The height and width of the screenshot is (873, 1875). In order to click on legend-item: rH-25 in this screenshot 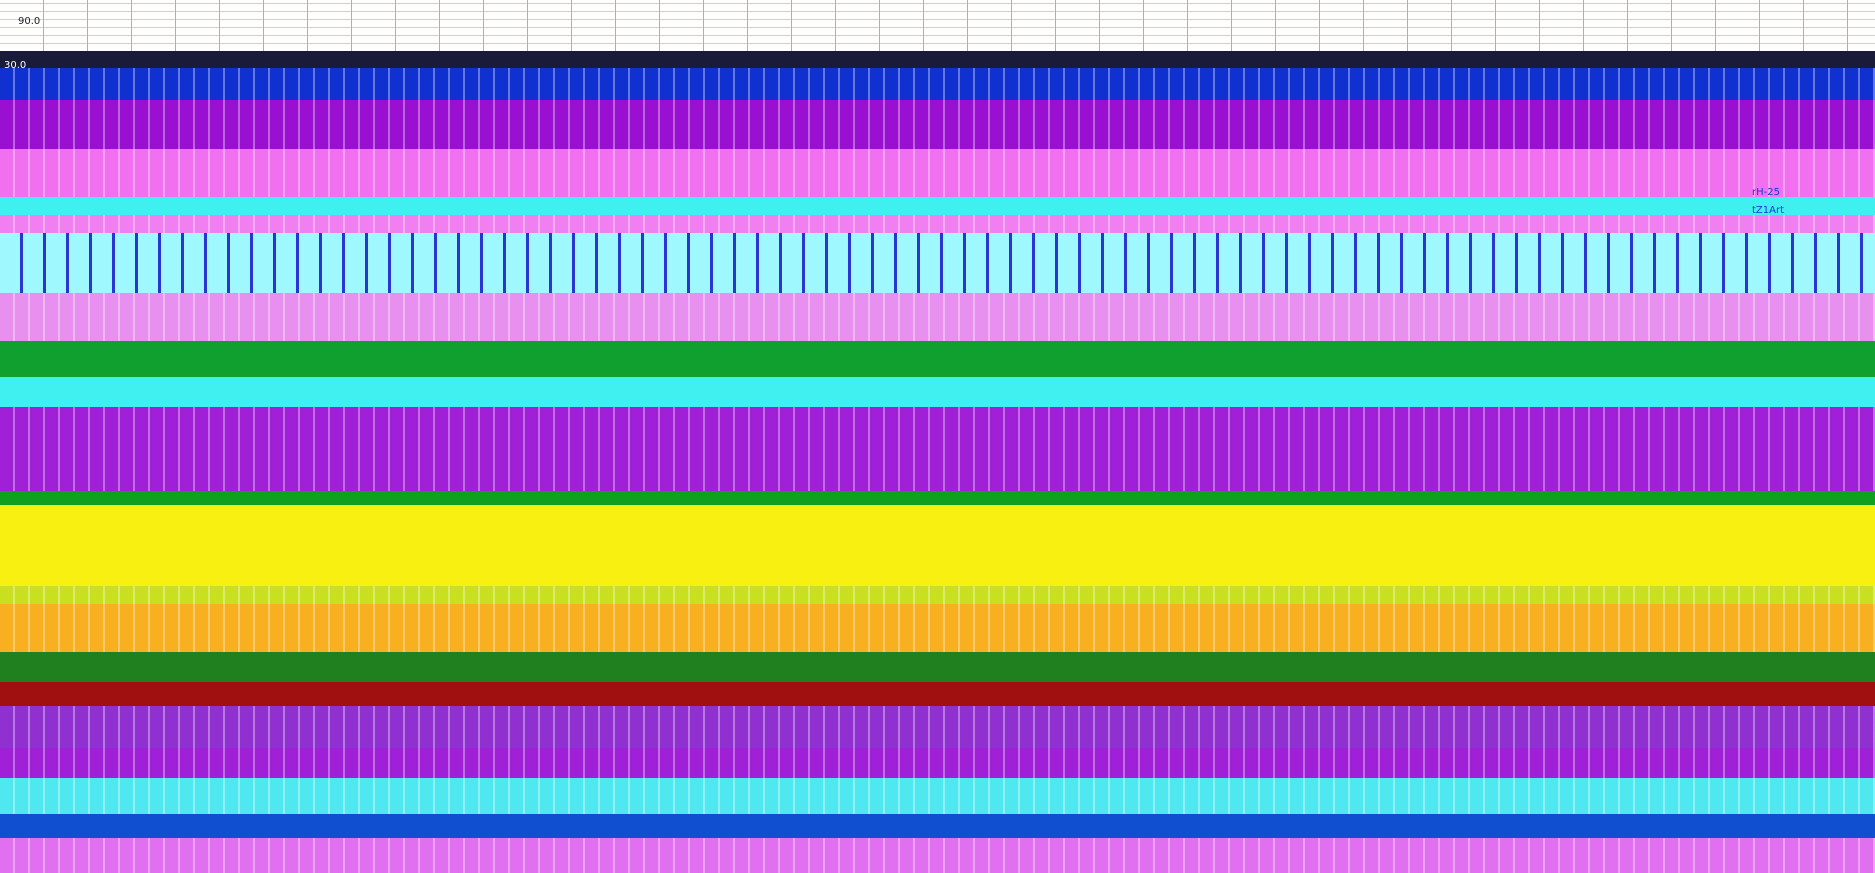, I will do `click(1766, 192)`.